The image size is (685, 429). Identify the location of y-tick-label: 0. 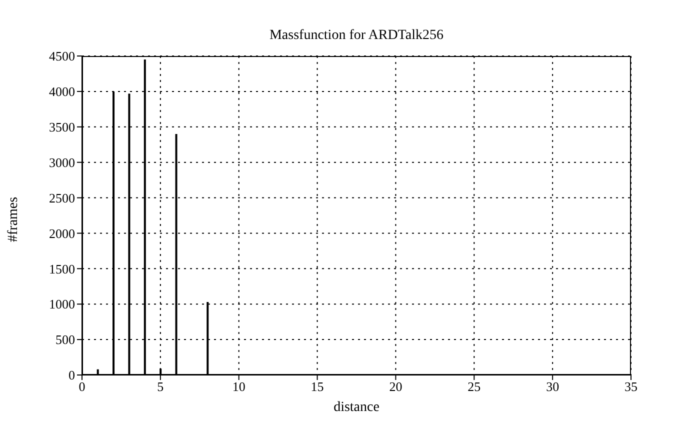
(71, 375).